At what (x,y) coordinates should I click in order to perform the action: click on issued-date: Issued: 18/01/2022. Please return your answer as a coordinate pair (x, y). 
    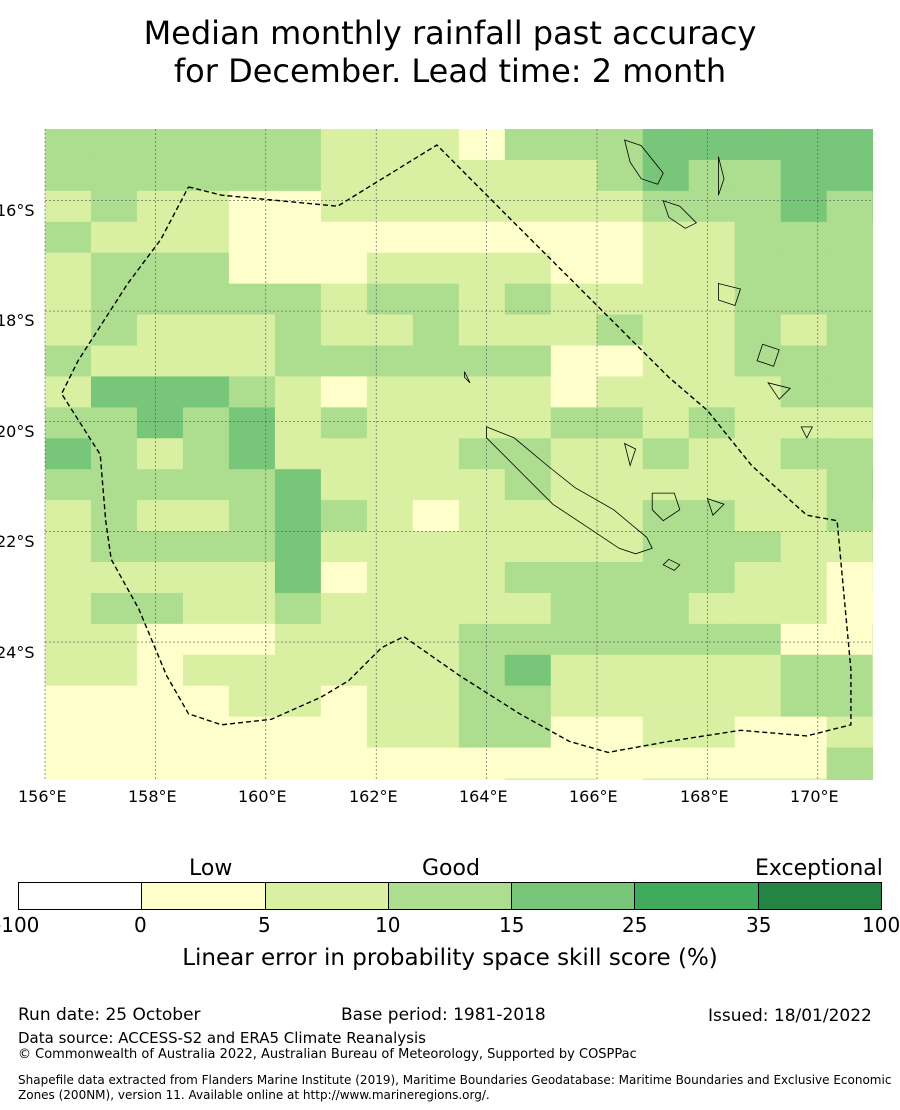
    Looking at the image, I should click on (790, 1016).